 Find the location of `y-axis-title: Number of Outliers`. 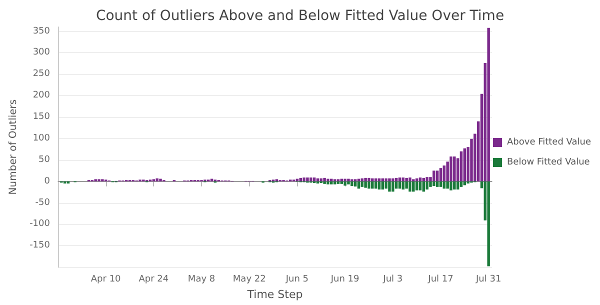

y-axis-title: Number of Outliers is located at coordinates (14, 147).